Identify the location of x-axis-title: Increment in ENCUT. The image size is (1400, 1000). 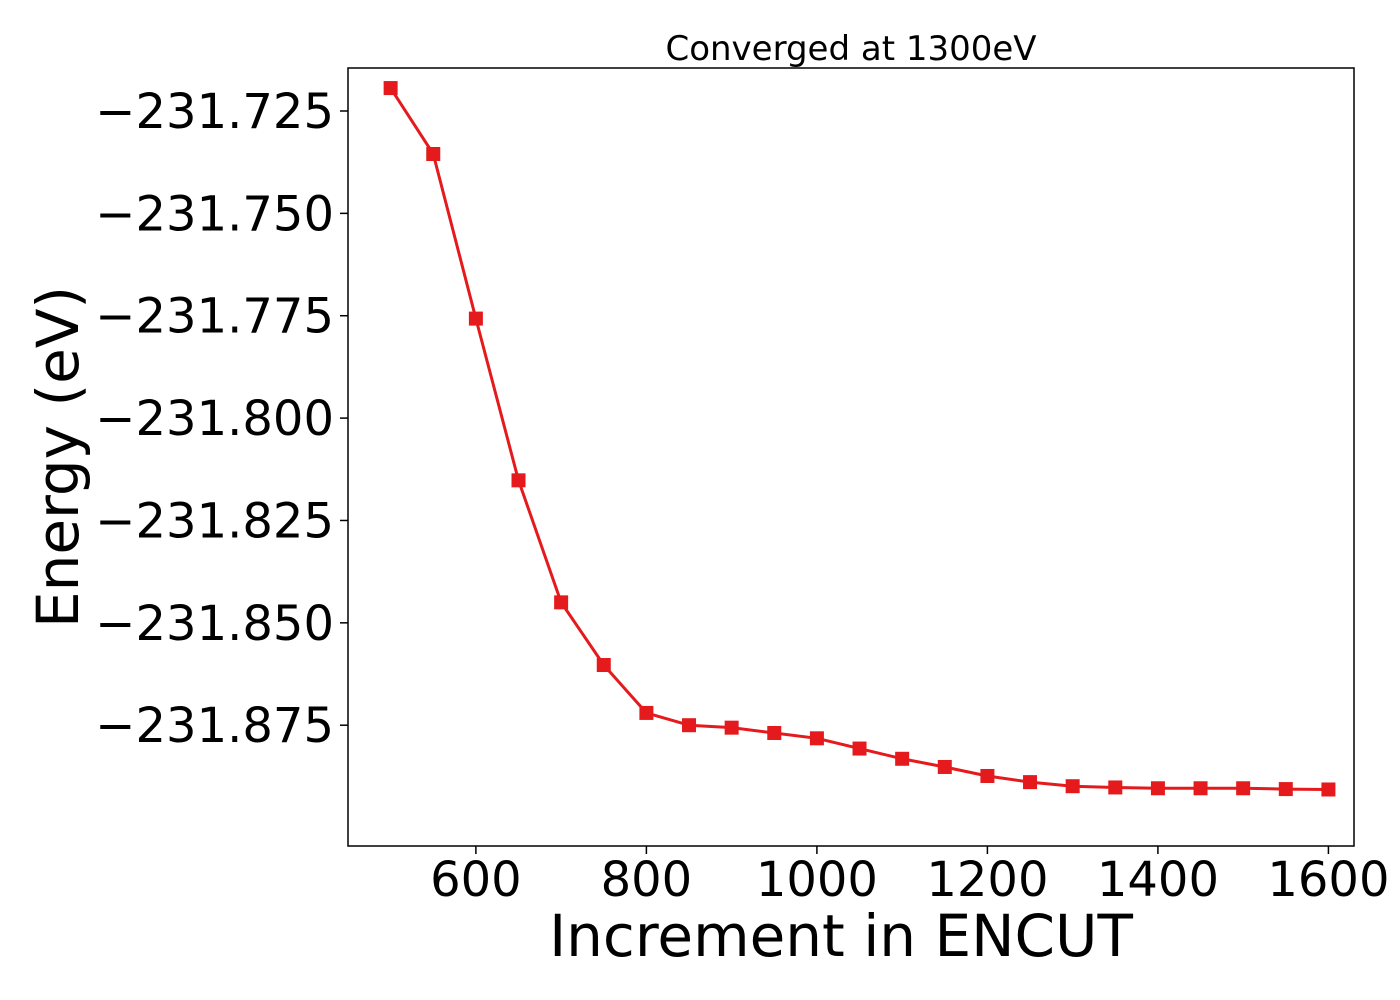
(841, 936).